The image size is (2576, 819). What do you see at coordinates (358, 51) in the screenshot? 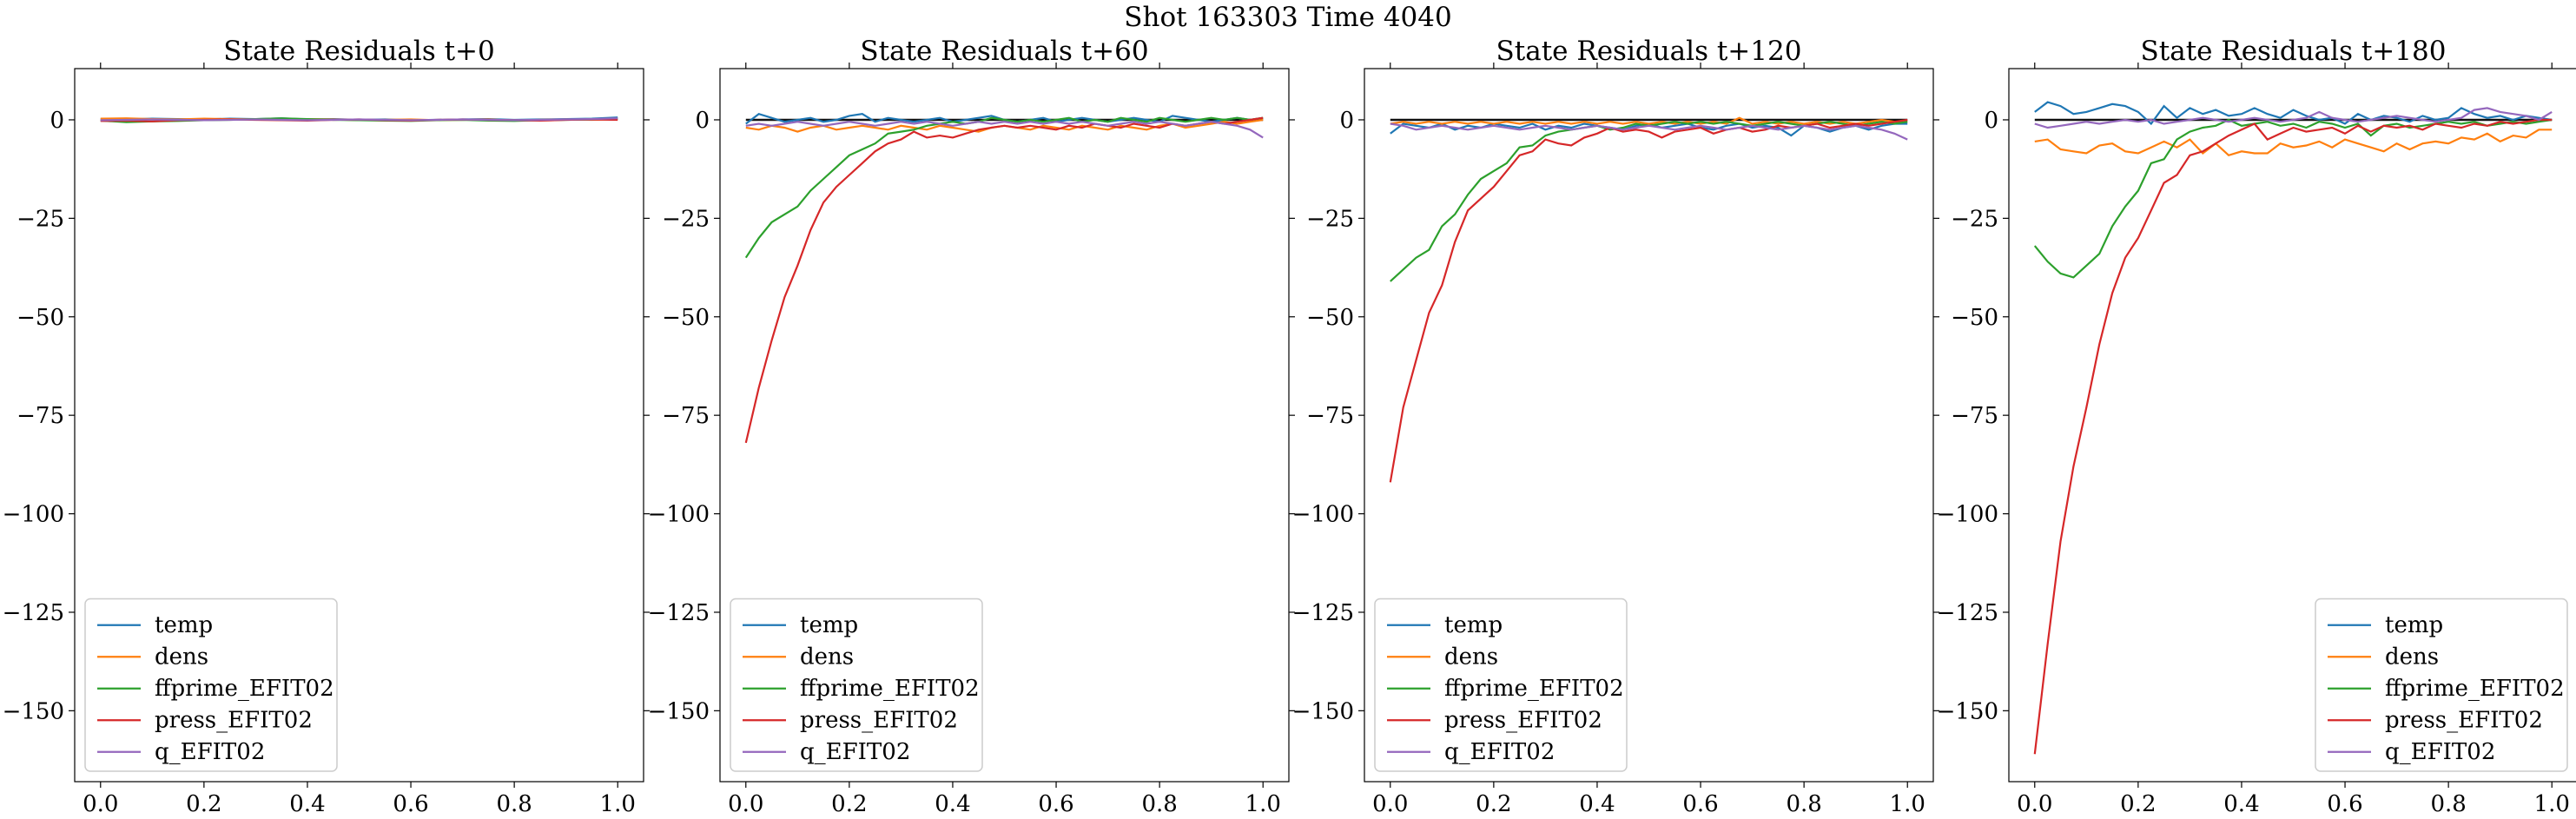
I see `chart-title: State Residuals t+0` at bounding box center [358, 51].